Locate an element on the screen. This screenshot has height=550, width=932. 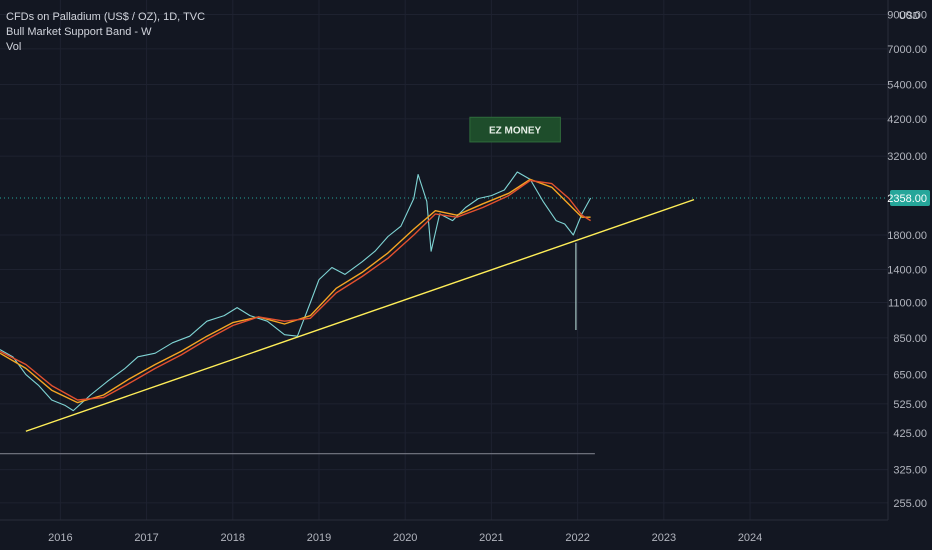
ez-money-label: EZ MONEY is located at coordinates (515, 131).